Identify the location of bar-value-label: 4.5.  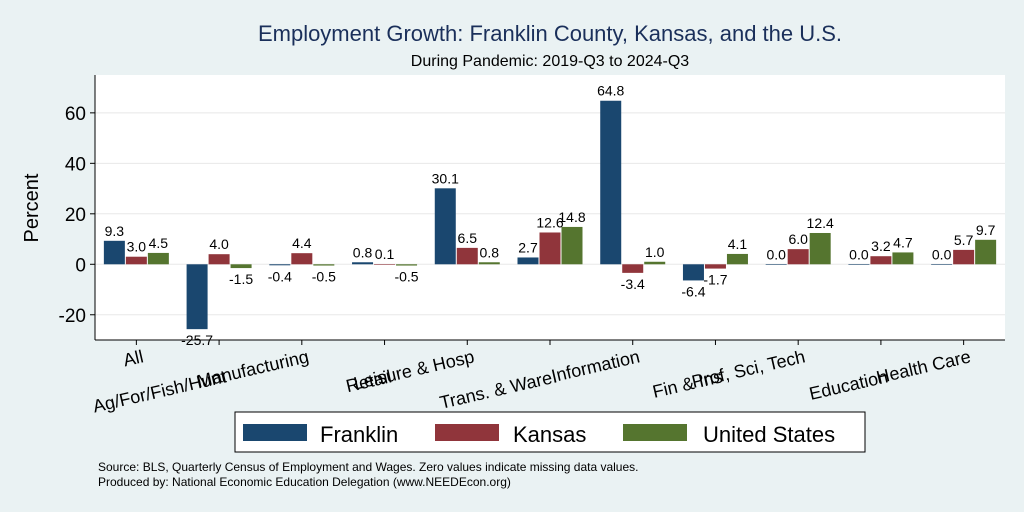
(159, 243).